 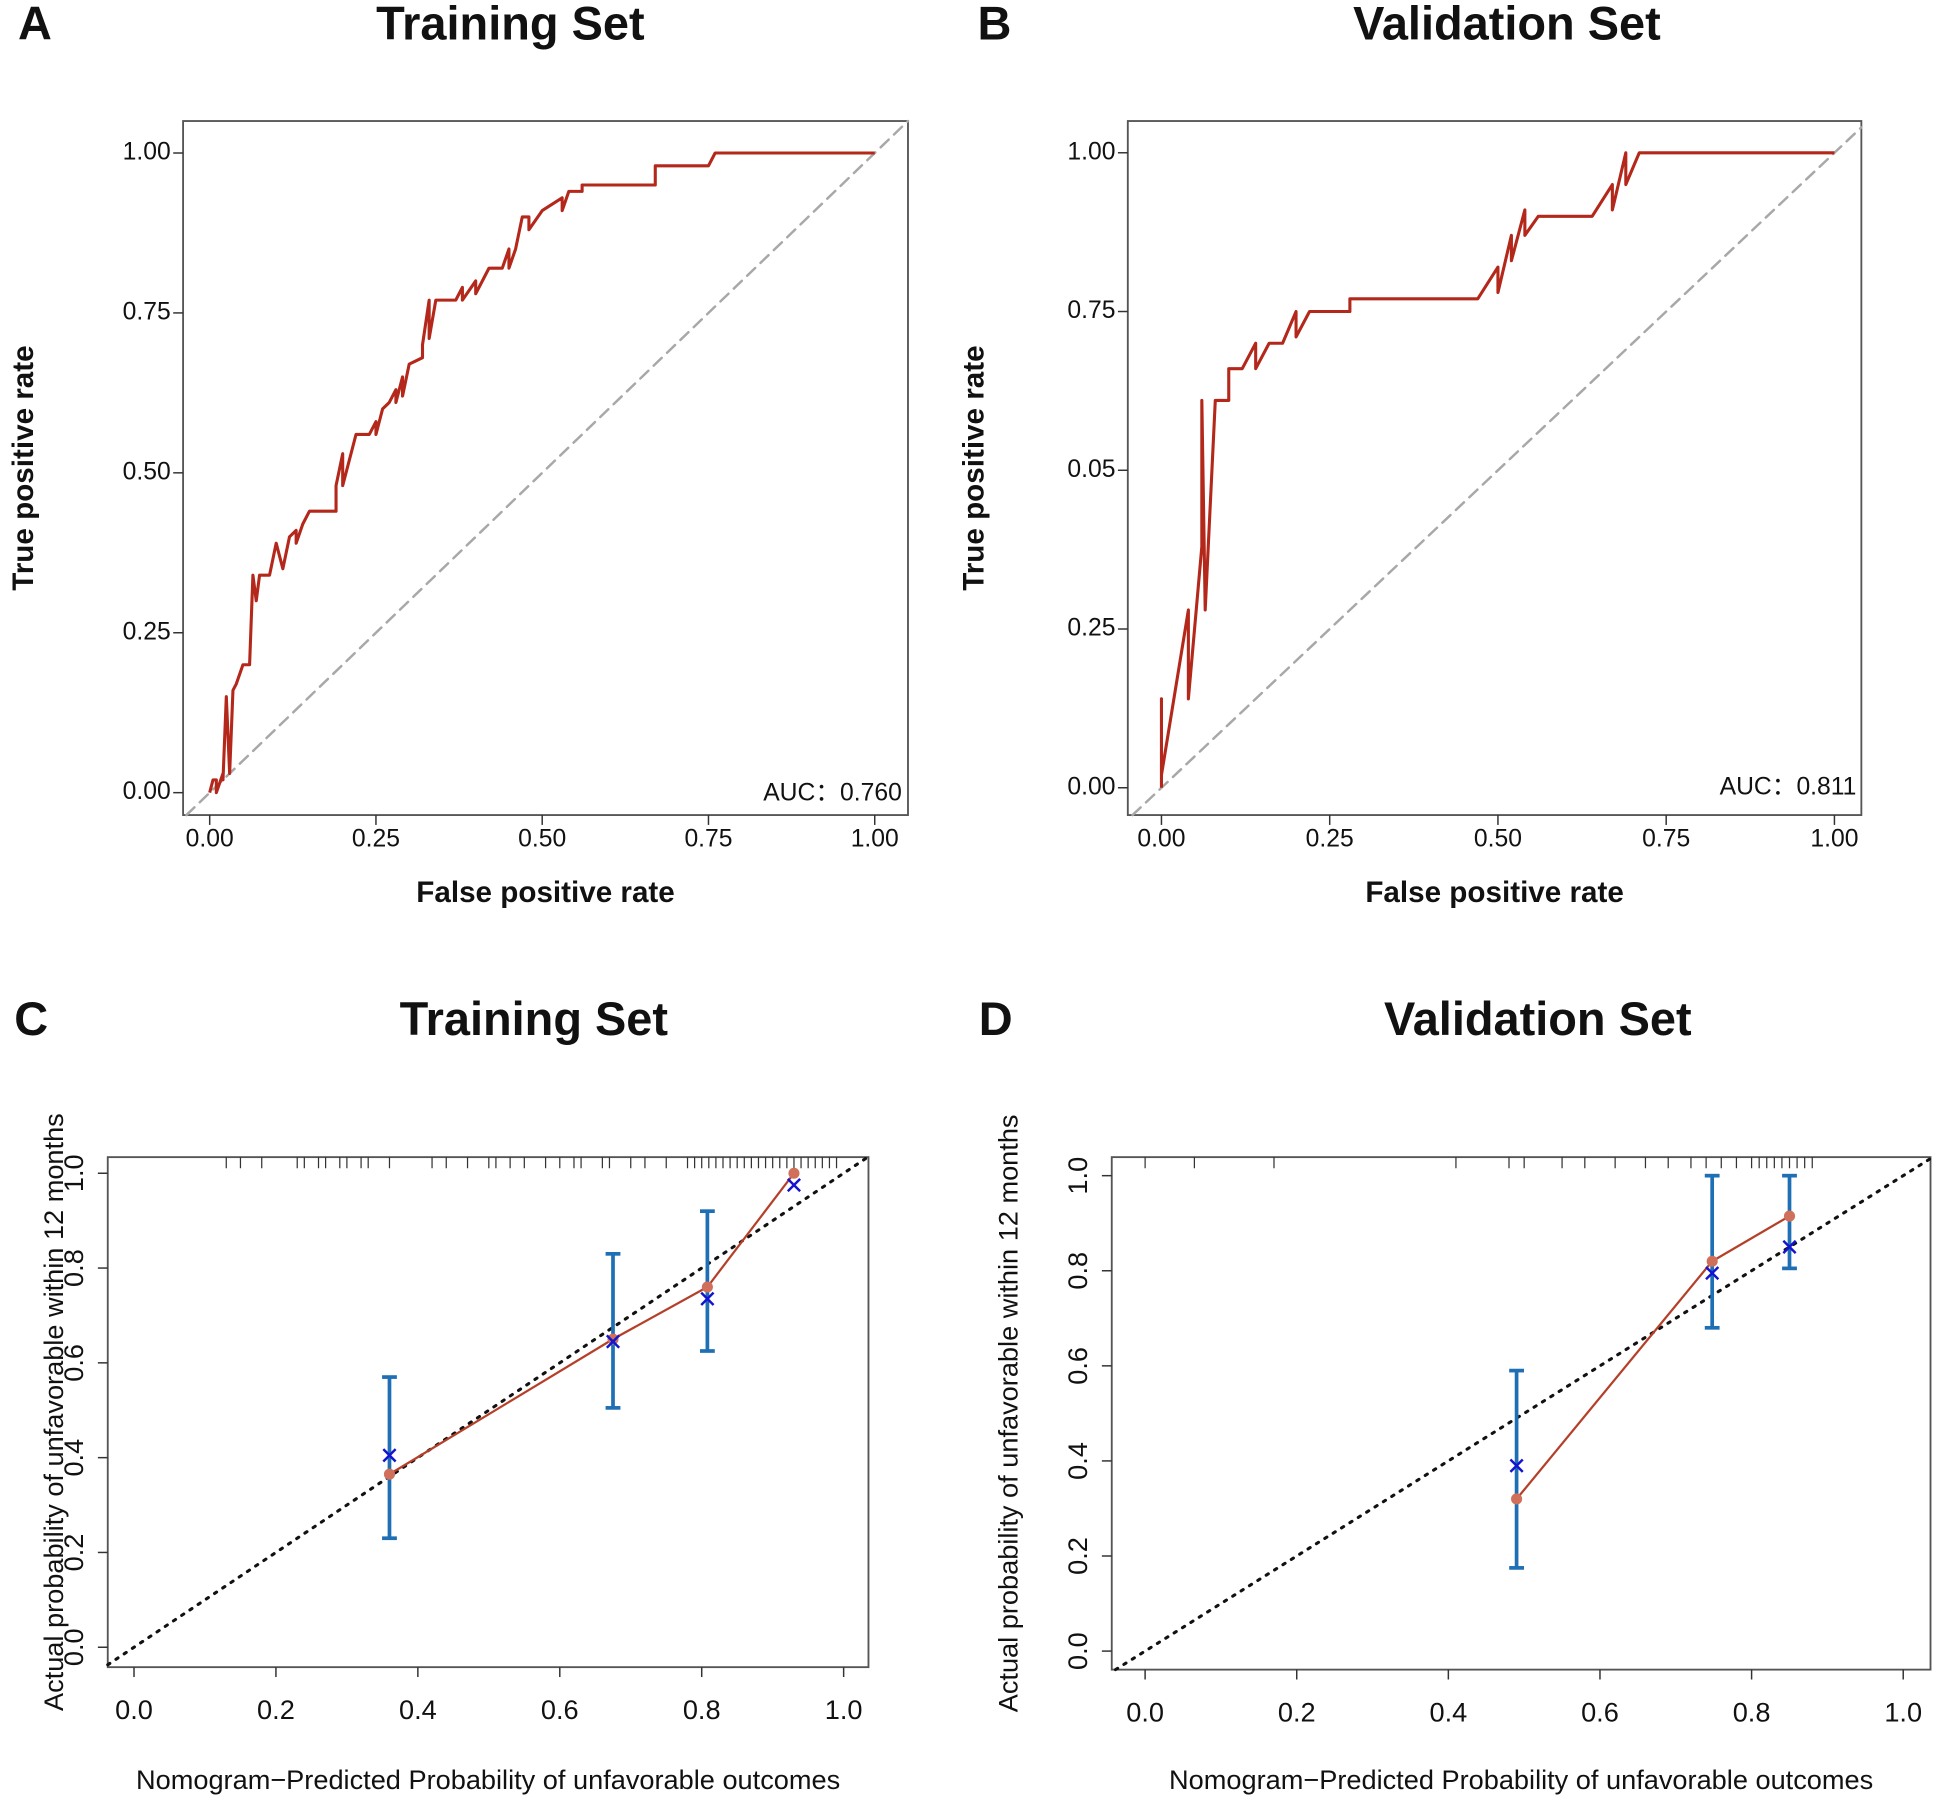 What do you see at coordinates (147, 471) in the screenshot?
I see `y-tick-label: 0.50` at bounding box center [147, 471].